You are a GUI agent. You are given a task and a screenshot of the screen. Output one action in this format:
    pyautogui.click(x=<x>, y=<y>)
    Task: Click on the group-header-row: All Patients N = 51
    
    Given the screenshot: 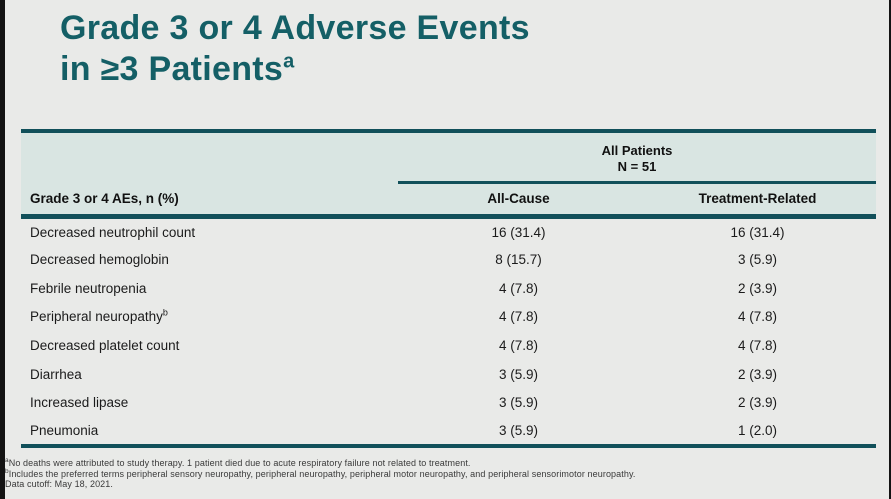 What is the action you would take?
    pyautogui.click(x=449, y=157)
    